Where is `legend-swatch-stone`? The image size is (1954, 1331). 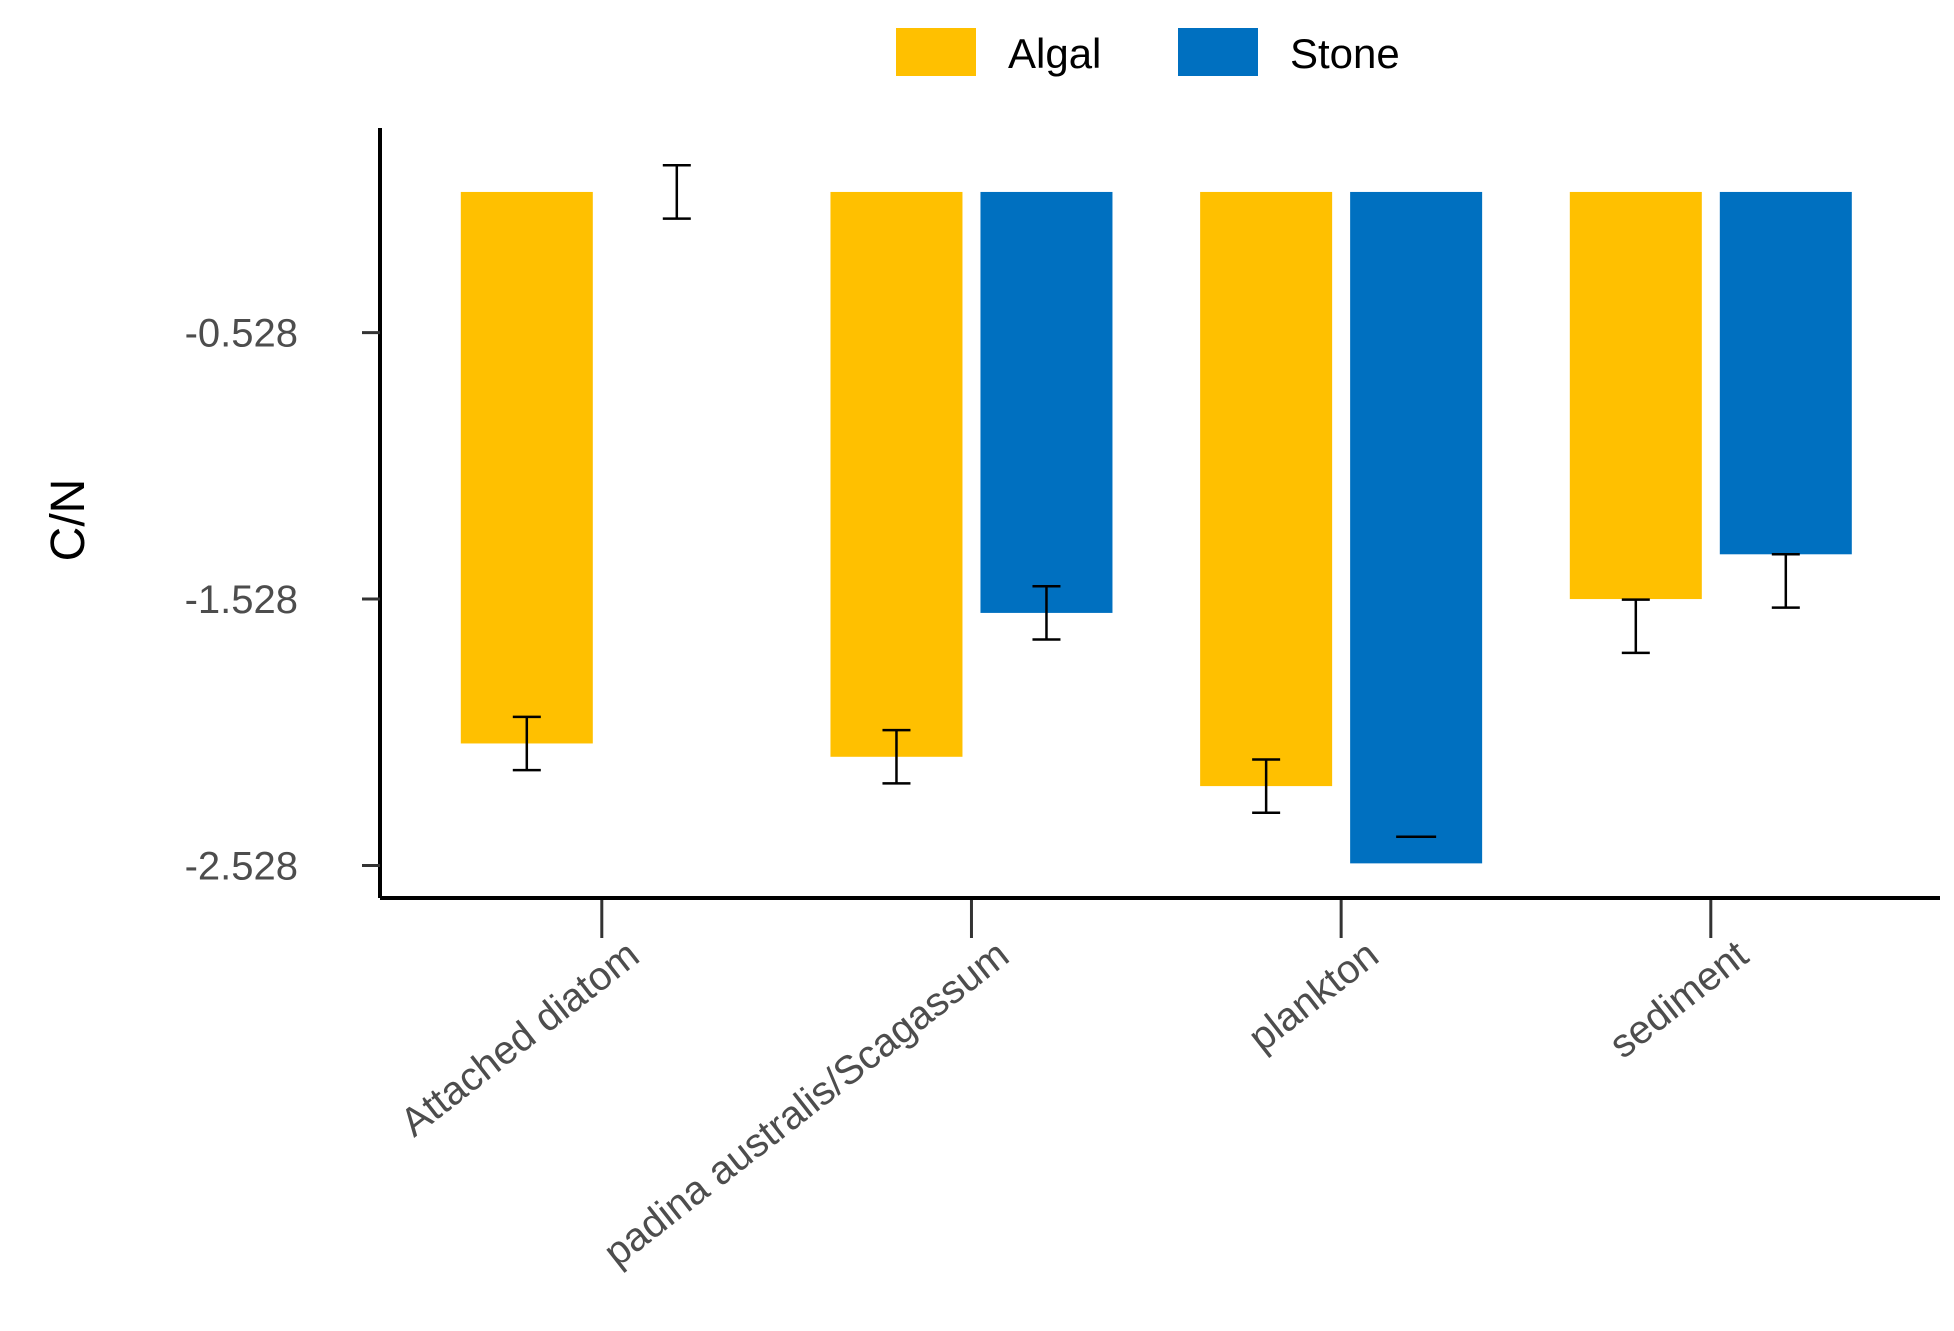 legend-swatch-stone is located at coordinates (1218, 52).